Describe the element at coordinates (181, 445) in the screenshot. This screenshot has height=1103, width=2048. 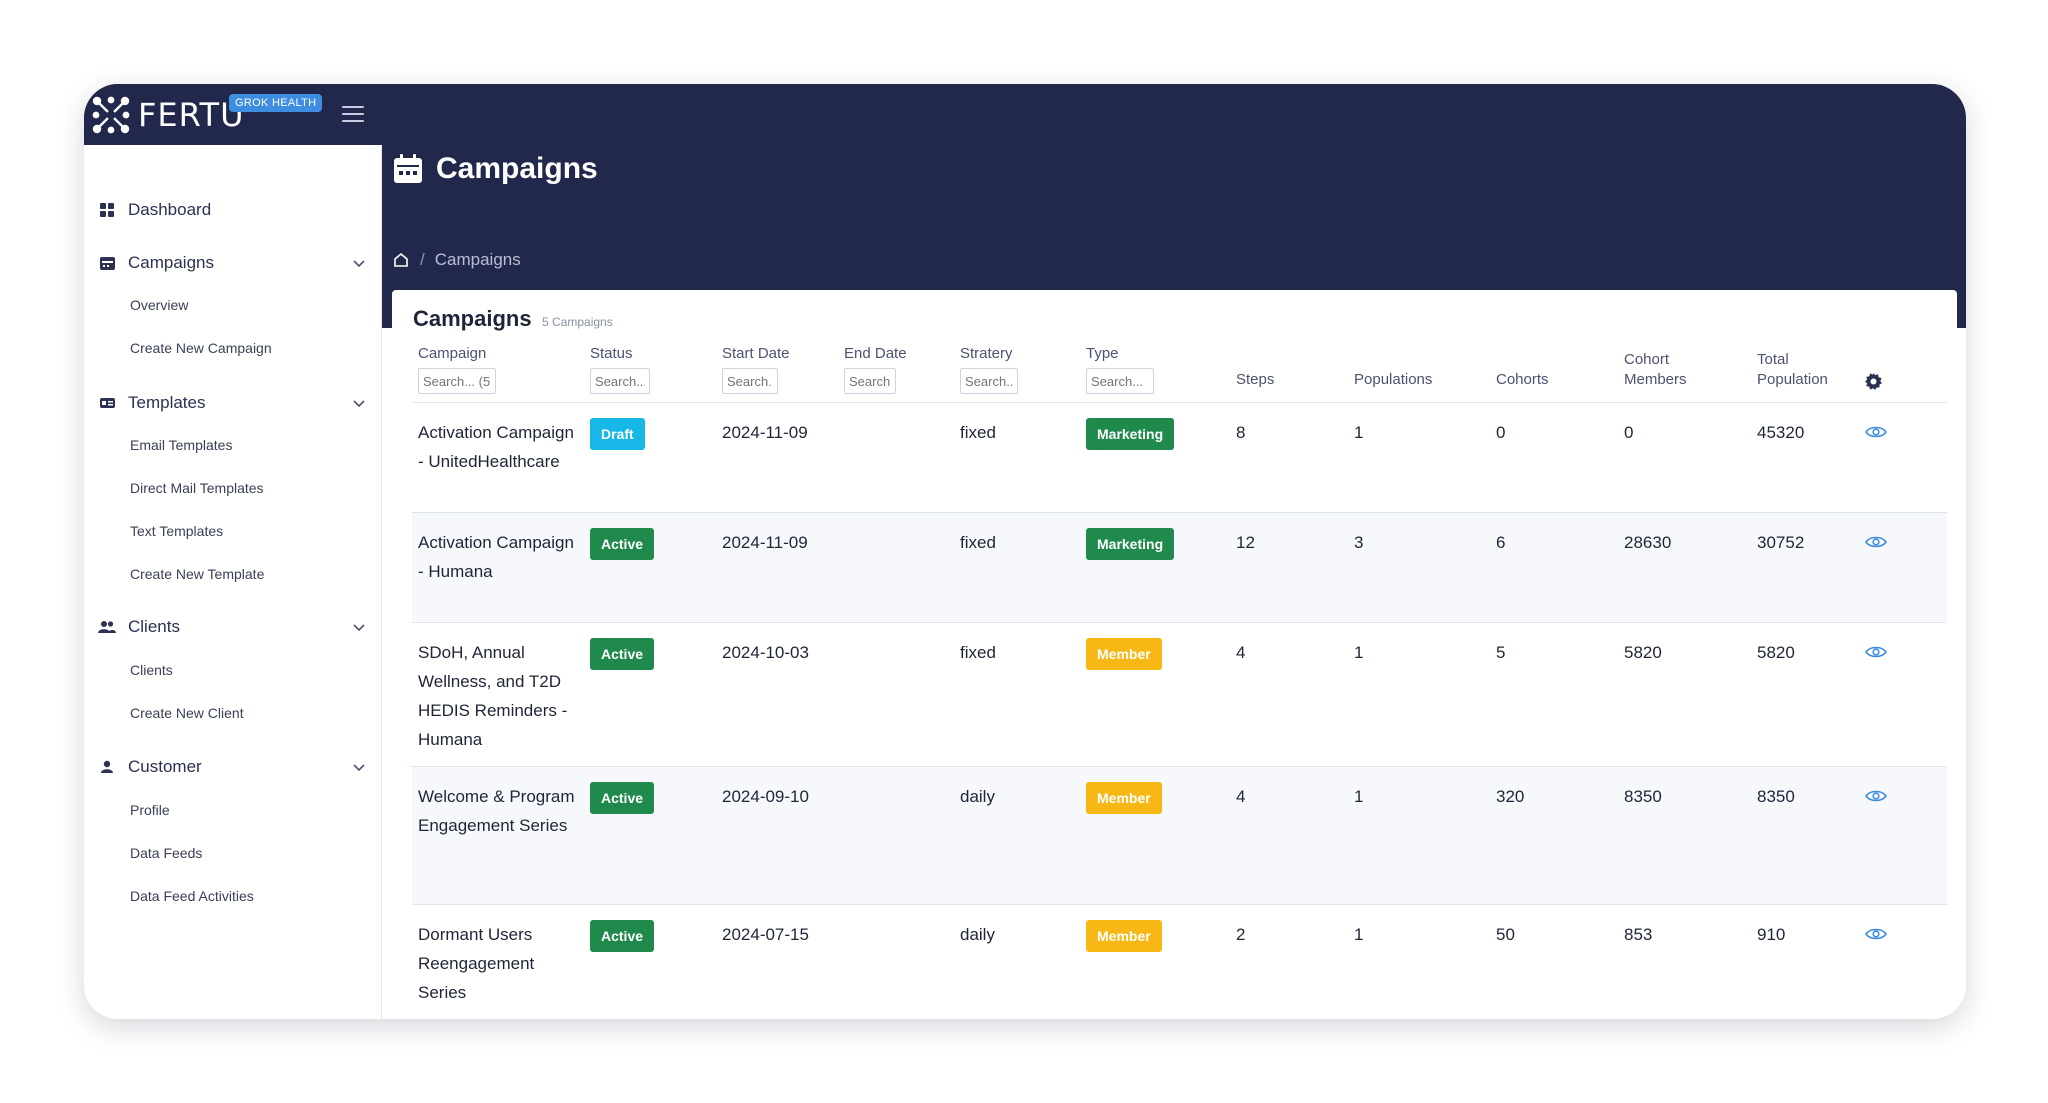
I see `sidebar-item-email-templates: Email Templates` at that location.